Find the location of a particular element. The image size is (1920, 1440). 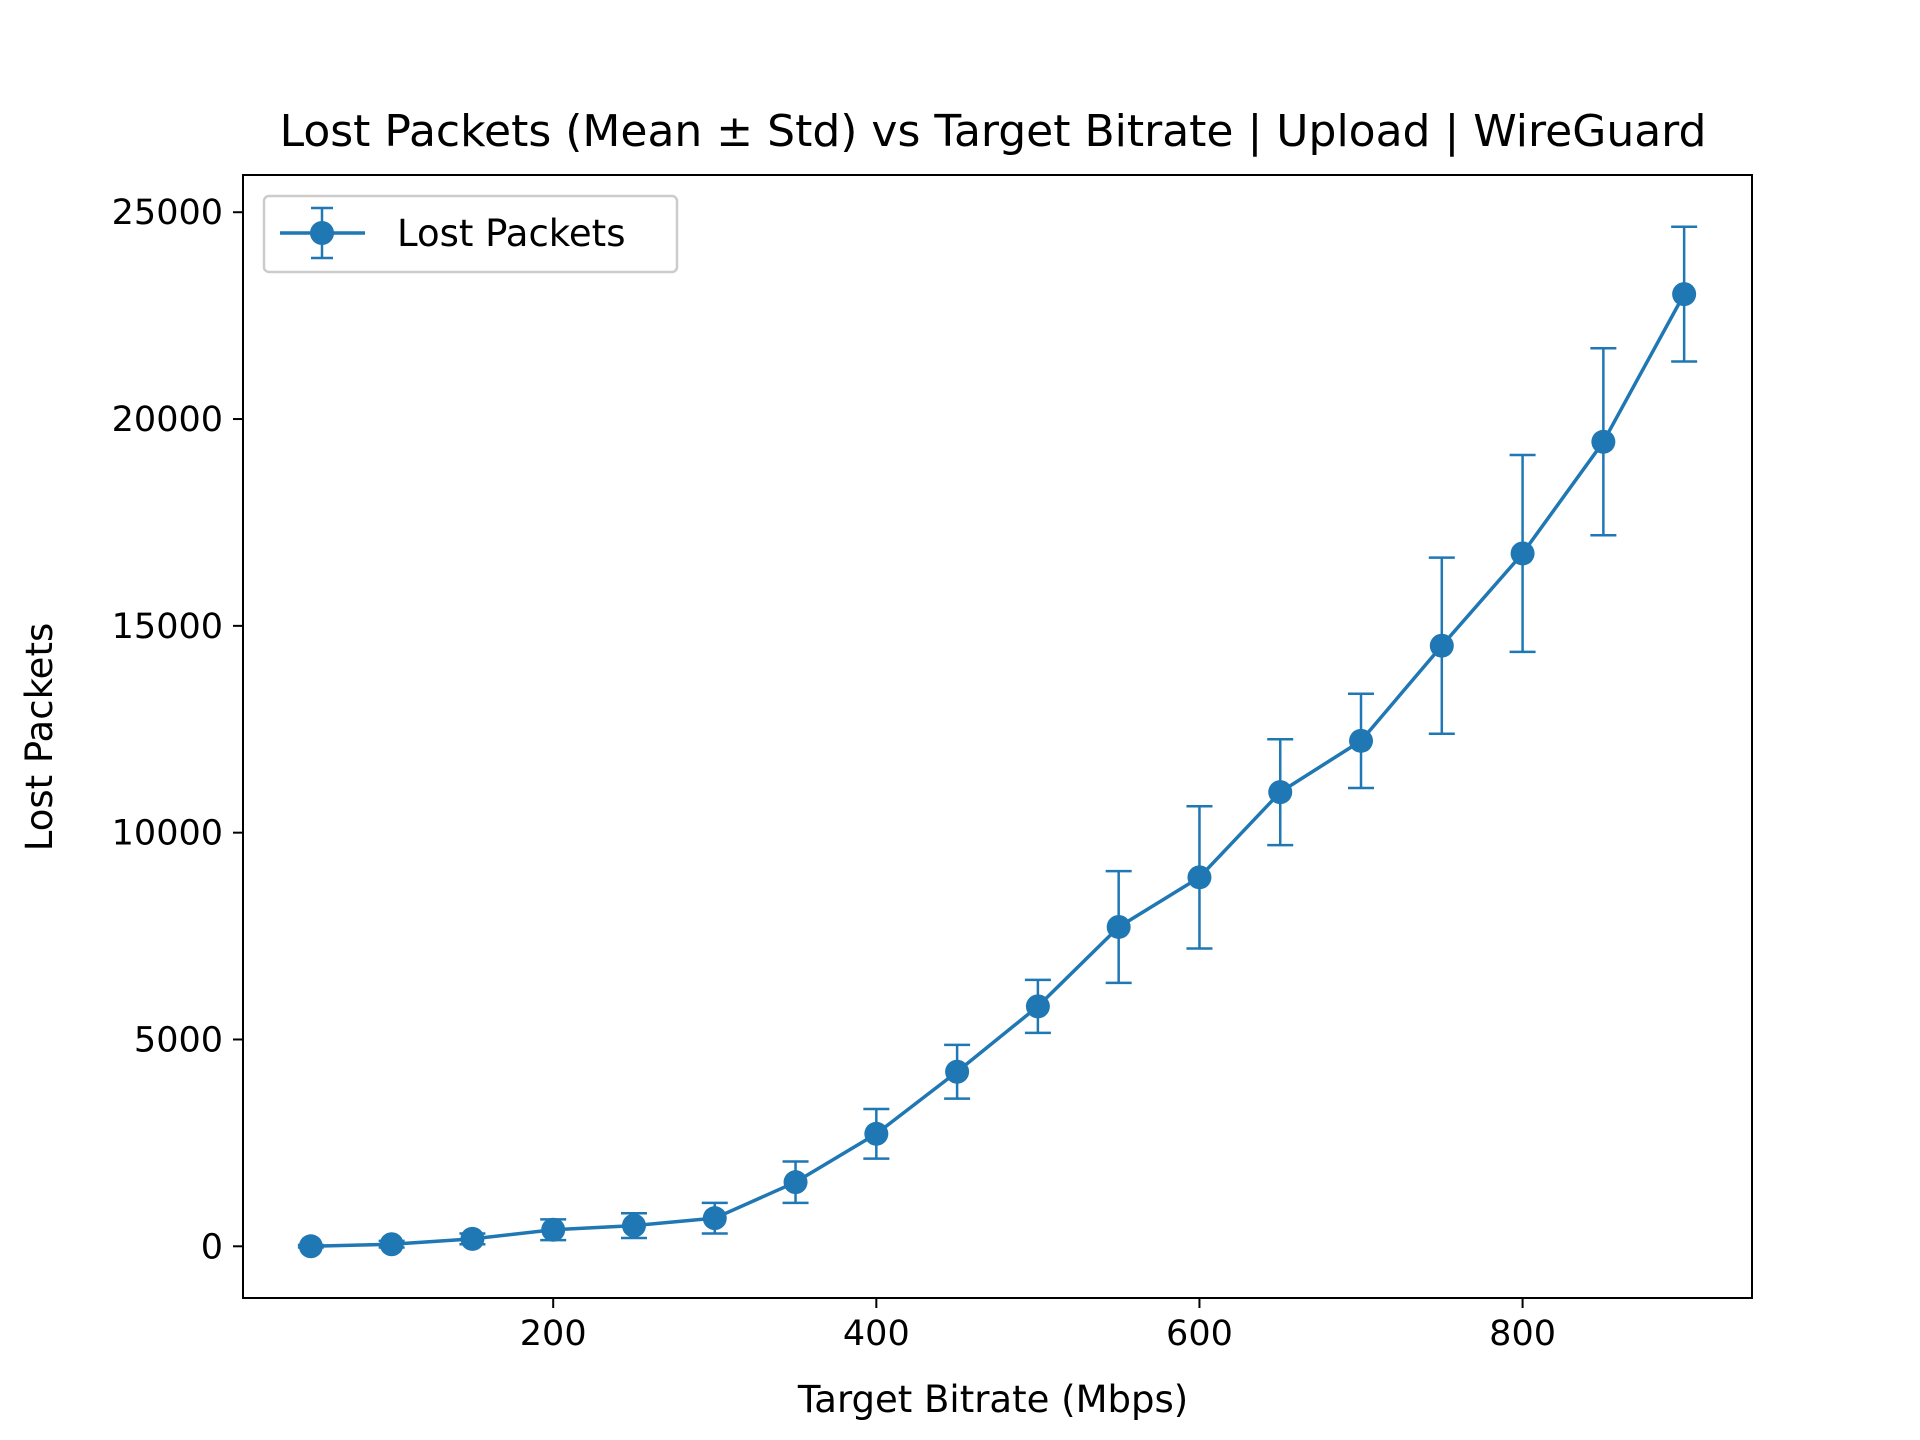

x-tick-label: 400 is located at coordinates (876, 1334).